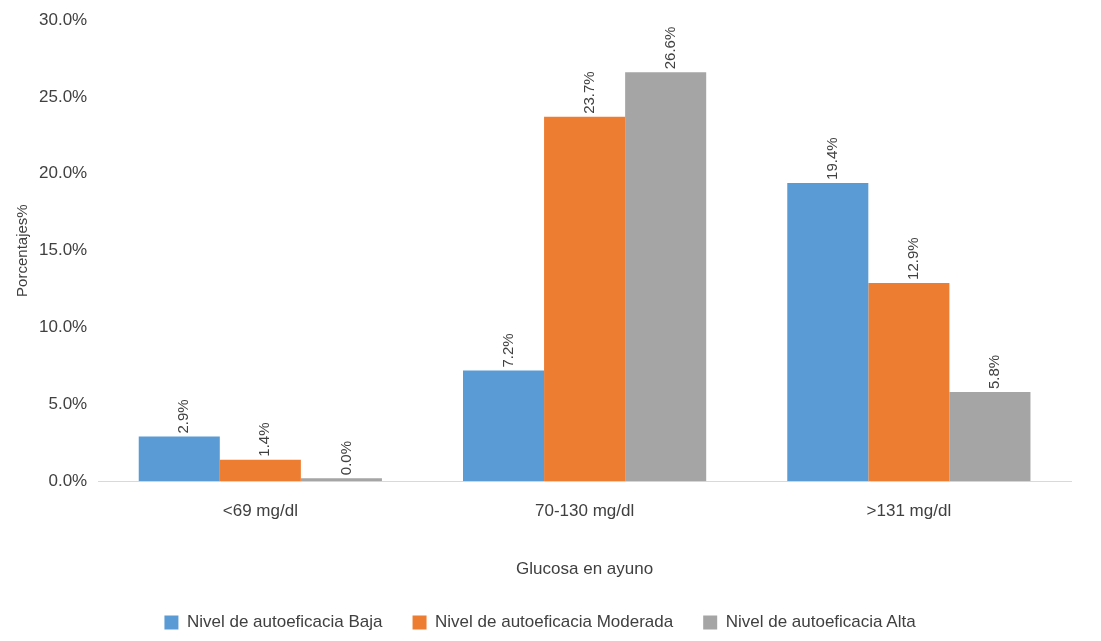  Describe the element at coordinates (588, 92) in the screenshot. I see `data-label: 23.7%` at that location.